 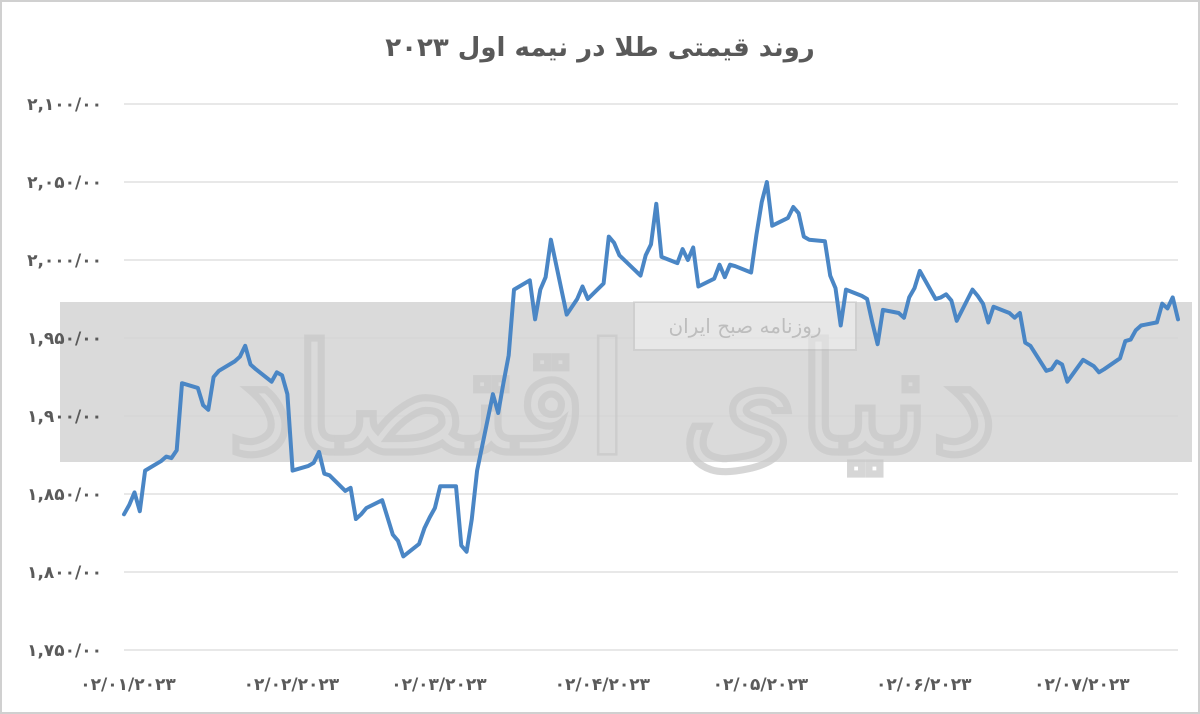 What do you see at coordinates (64, 651) in the screenshot?
I see `y-tick-label: ۱,۷۵۰/۰۰` at bounding box center [64, 651].